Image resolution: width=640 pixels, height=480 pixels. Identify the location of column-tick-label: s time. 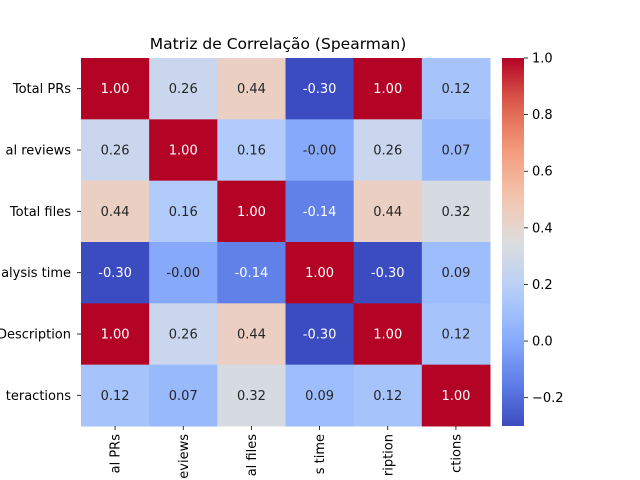
(320, 454).